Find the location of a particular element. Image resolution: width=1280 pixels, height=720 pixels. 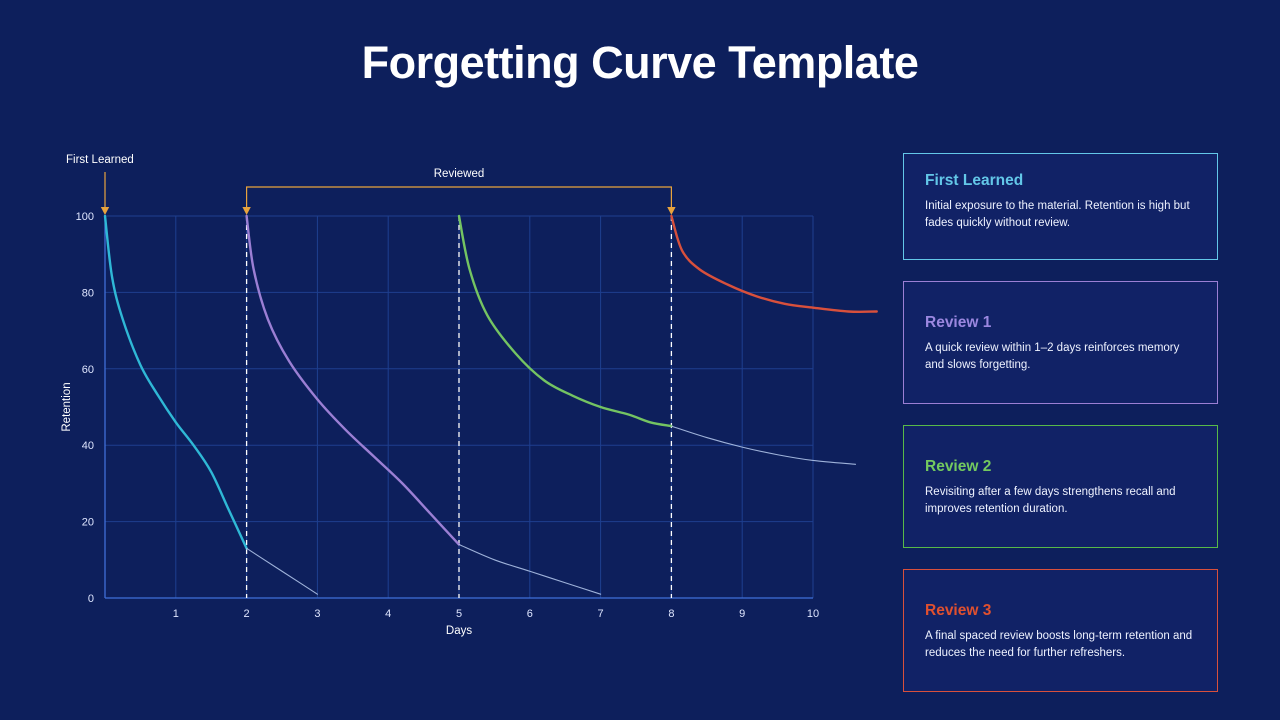

x-tick-2: 2 is located at coordinates (247, 614).